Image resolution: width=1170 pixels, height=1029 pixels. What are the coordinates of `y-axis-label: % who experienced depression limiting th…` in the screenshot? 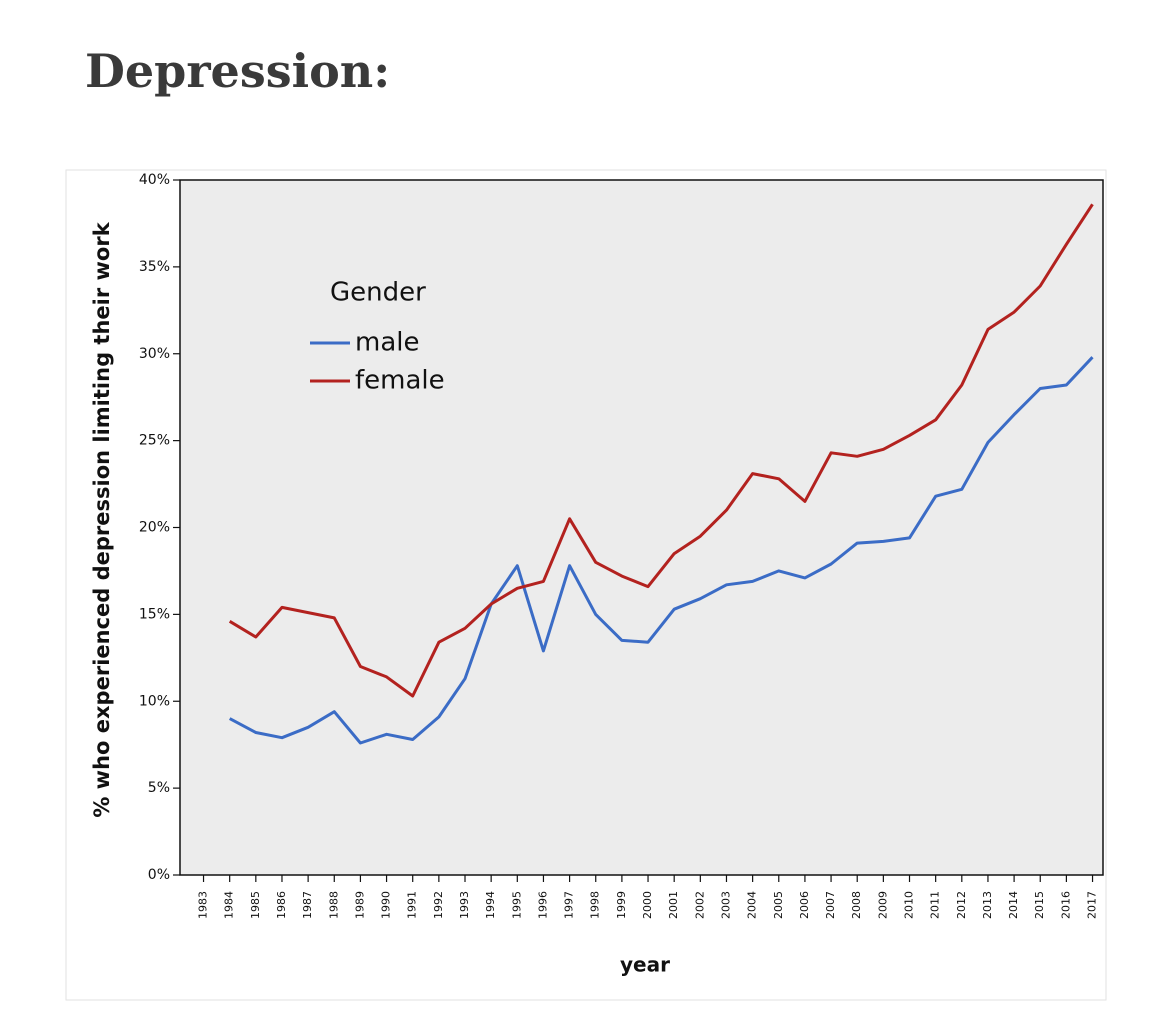 It's located at (102, 519).